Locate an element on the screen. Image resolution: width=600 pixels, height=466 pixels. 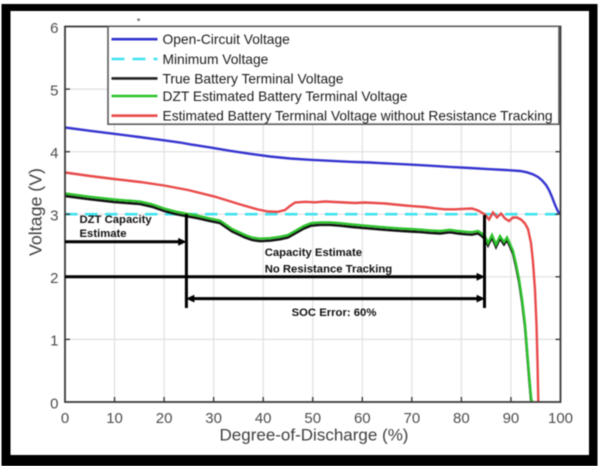
svg-text: 100 is located at coordinates (560, 418).